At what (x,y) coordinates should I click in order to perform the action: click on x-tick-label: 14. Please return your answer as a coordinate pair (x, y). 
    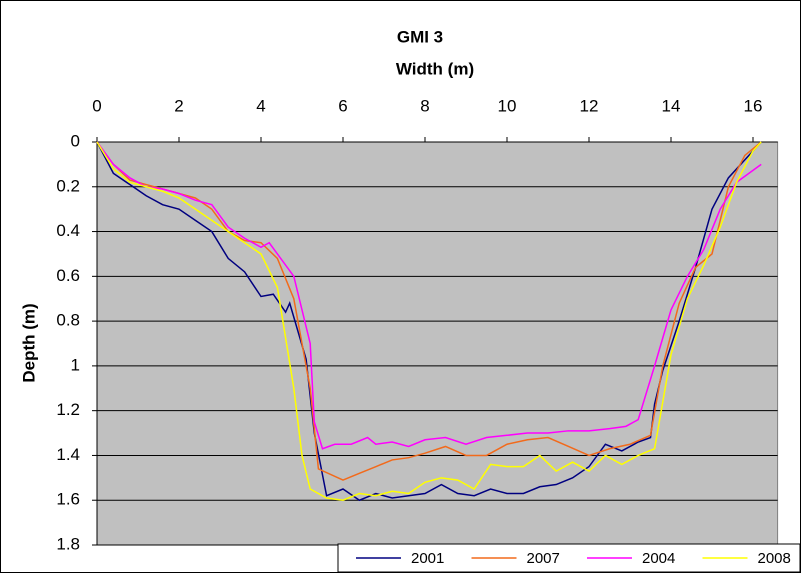
    Looking at the image, I should click on (671, 105).